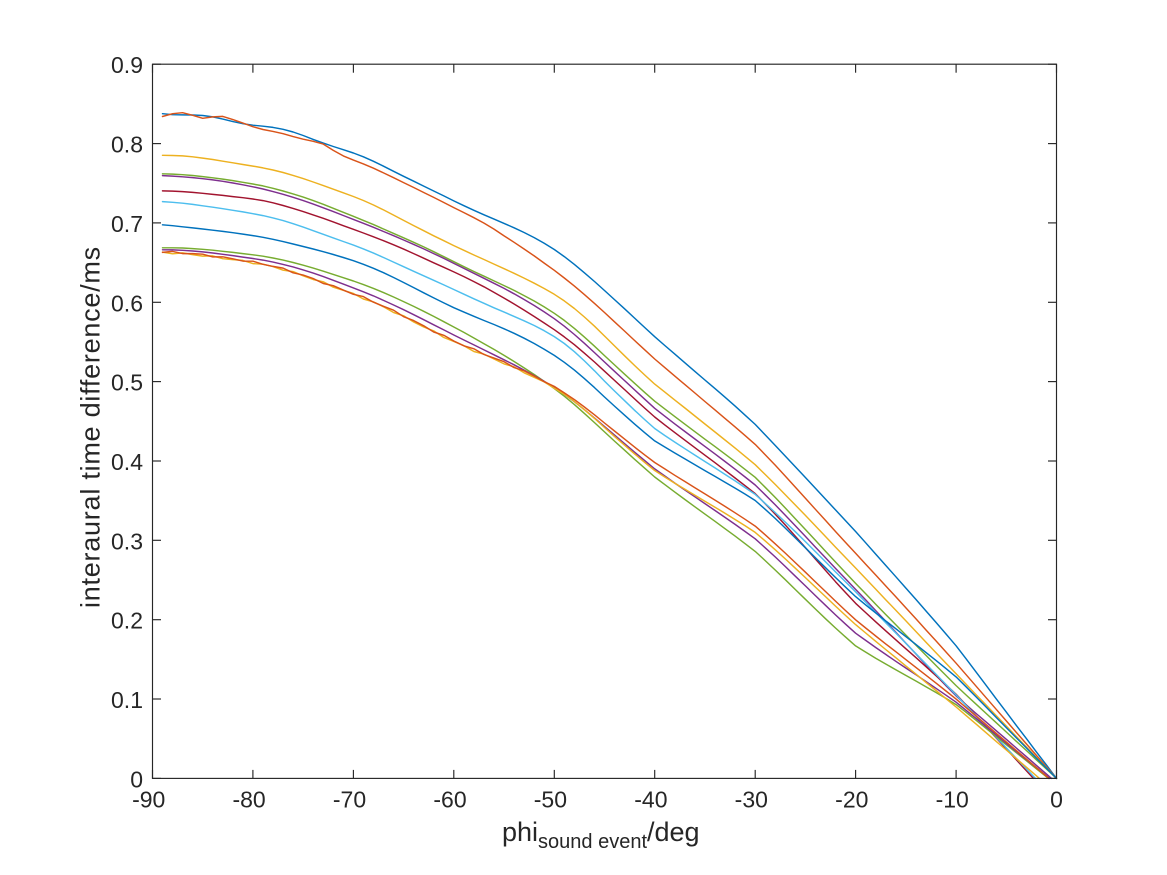 The width and height of the screenshot is (1167, 875). What do you see at coordinates (127, 303) in the screenshot?
I see `svg-text: 0.6` at bounding box center [127, 303].